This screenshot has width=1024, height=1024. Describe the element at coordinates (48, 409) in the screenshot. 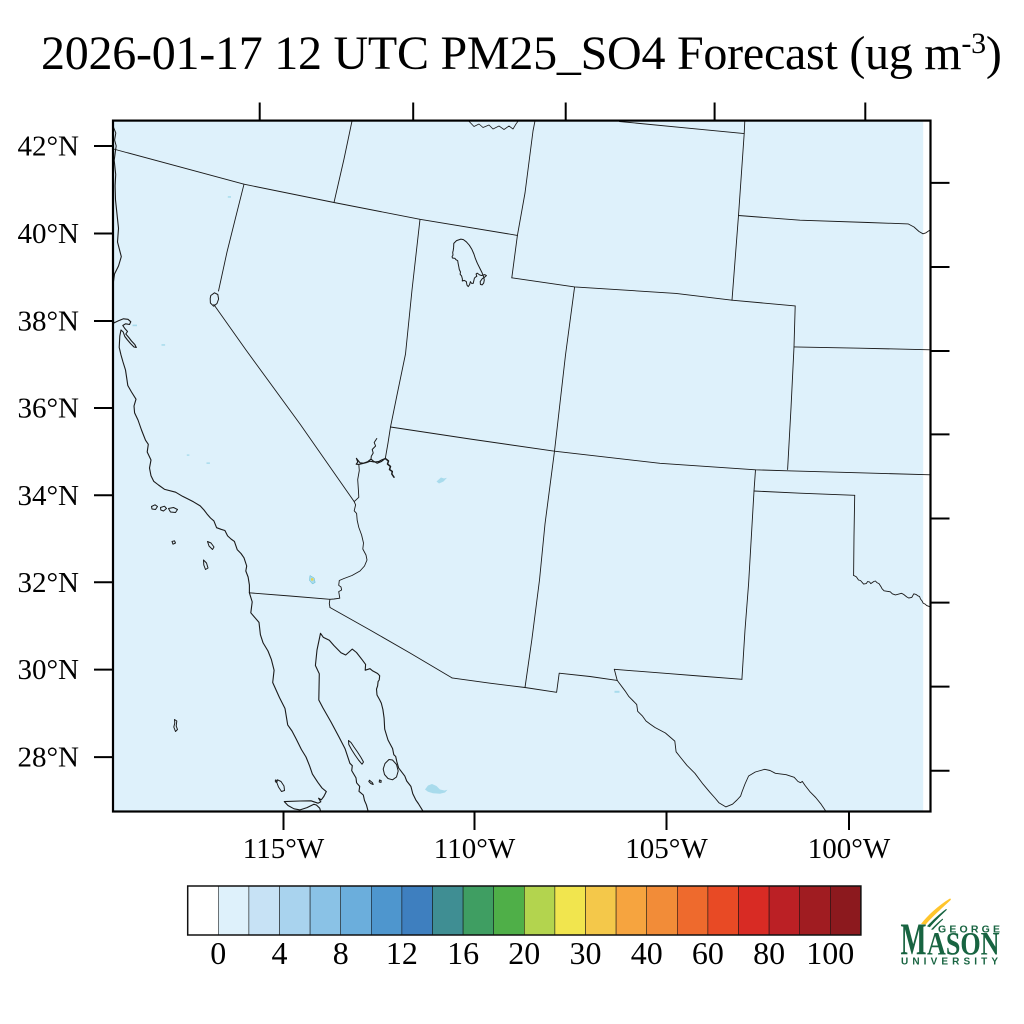

I see `svg-text: 36°N` at that location.